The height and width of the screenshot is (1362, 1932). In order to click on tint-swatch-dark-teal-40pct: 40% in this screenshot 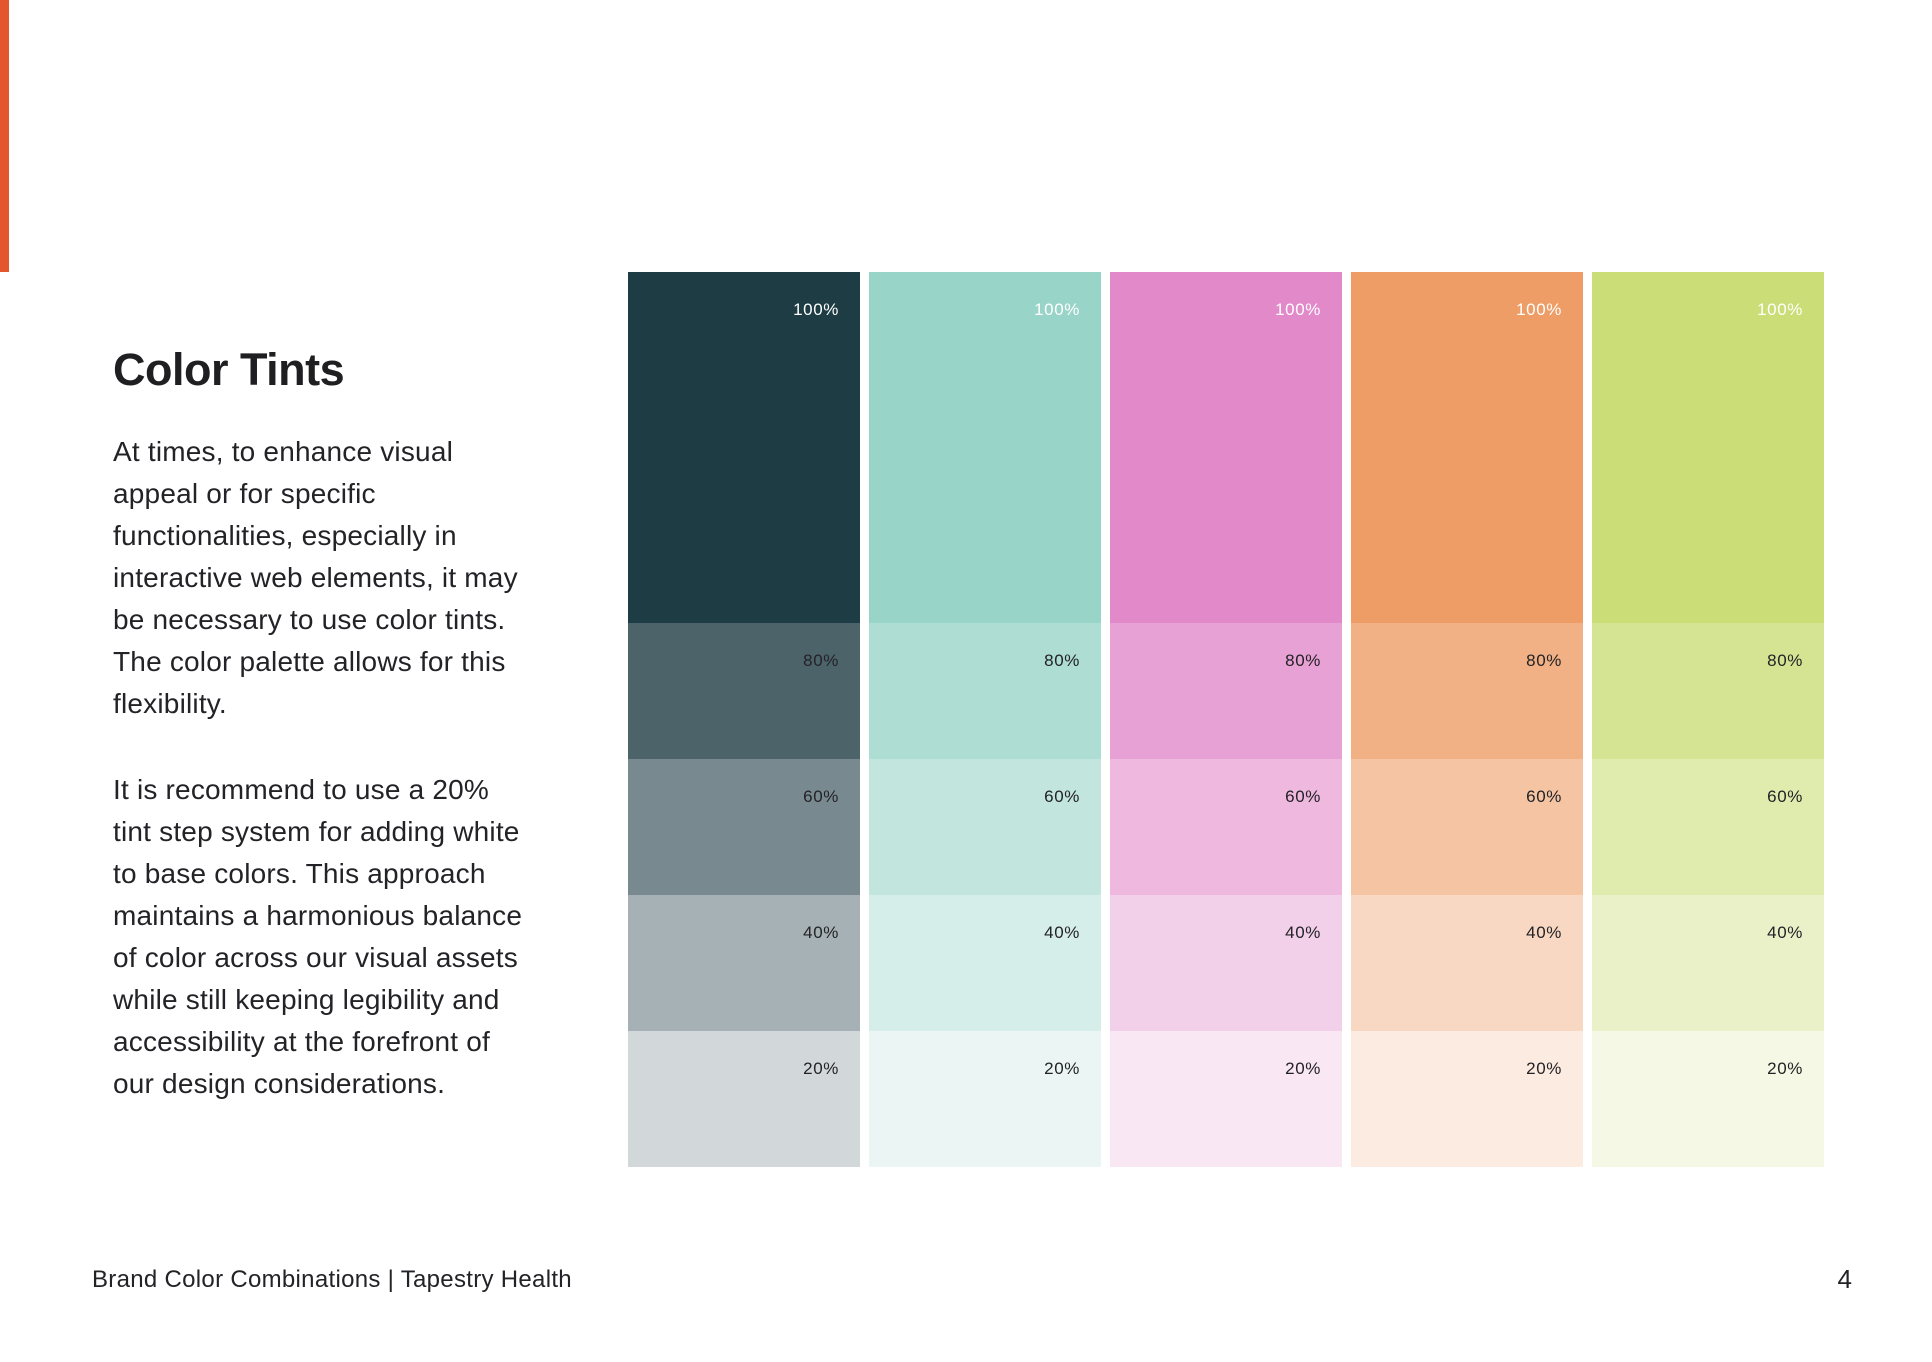, I will do `click(744, 963)`.